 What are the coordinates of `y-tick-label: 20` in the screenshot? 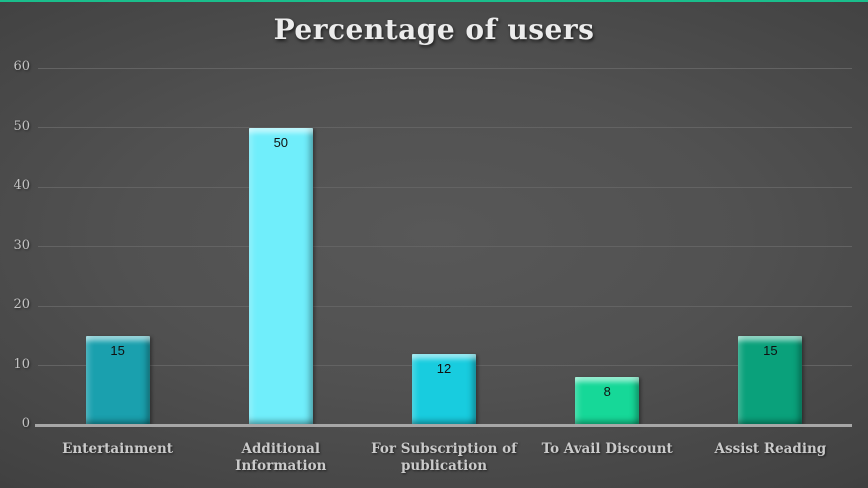 It's located at (21, 304).